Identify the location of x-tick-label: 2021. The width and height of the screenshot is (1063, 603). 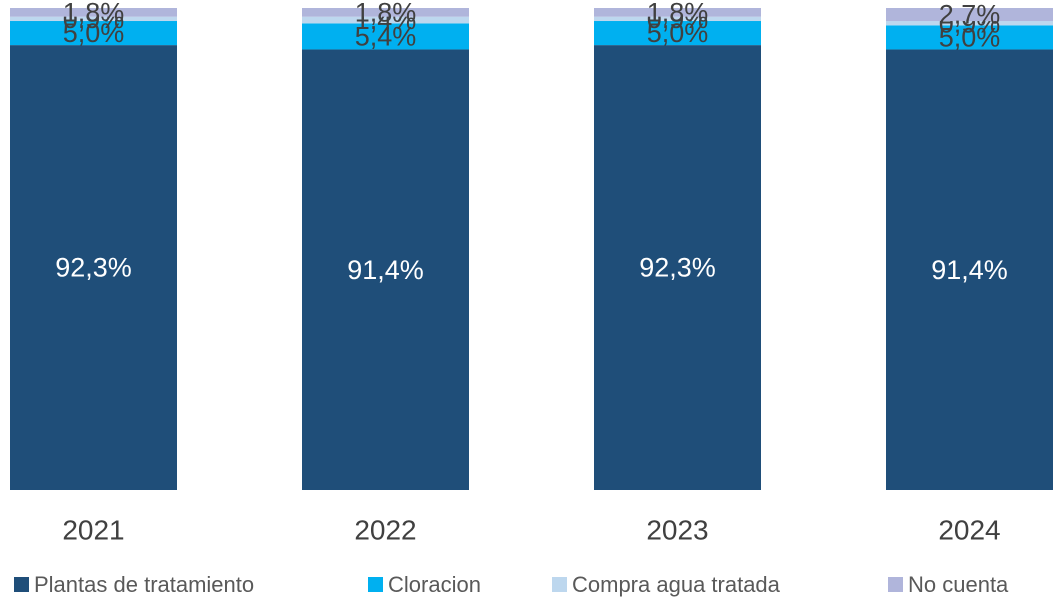
(93, 529).